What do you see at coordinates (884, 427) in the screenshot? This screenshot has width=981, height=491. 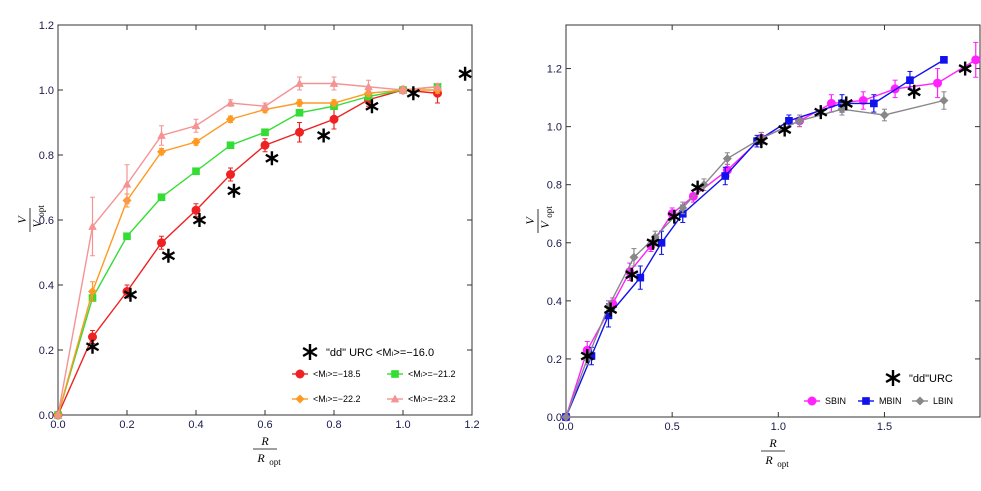 I see `x-tick-label: 1.5` at bounding box center [884, 427].